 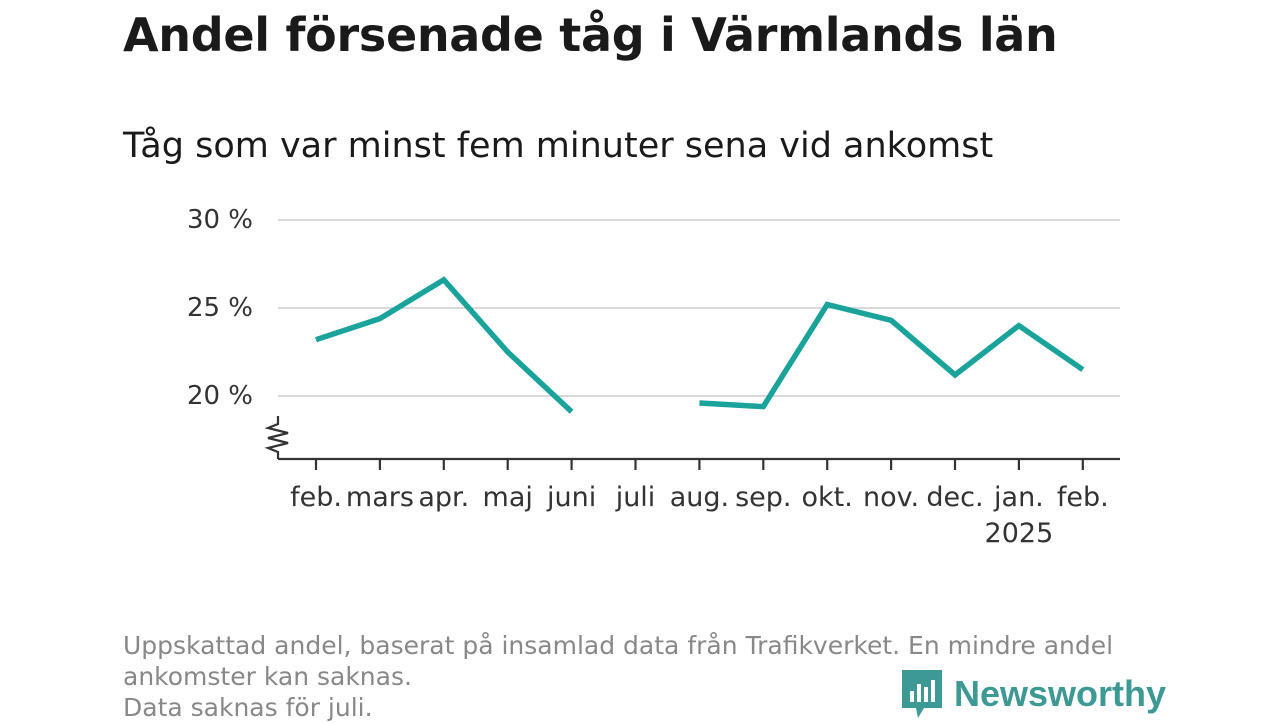 What do you see at coordinates (443, 497) in the screenshot?
I see `x-tick-label: apr.` at bounding box center [443, 497].